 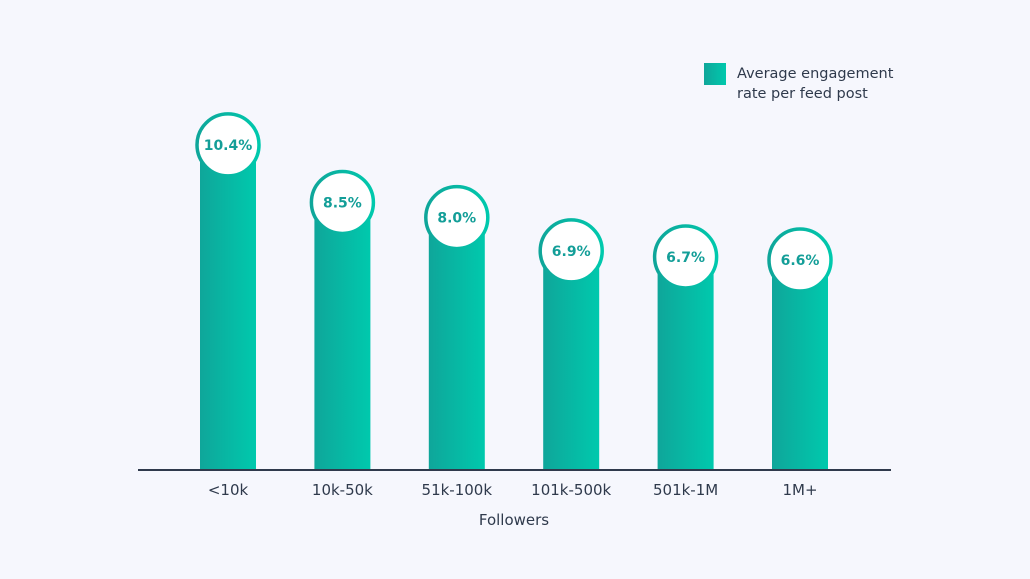 What do you see at coordinates (685, 490) in the screenshot?
I see `x-tick-label: 501k-1M` at bounding box center [685, 490].